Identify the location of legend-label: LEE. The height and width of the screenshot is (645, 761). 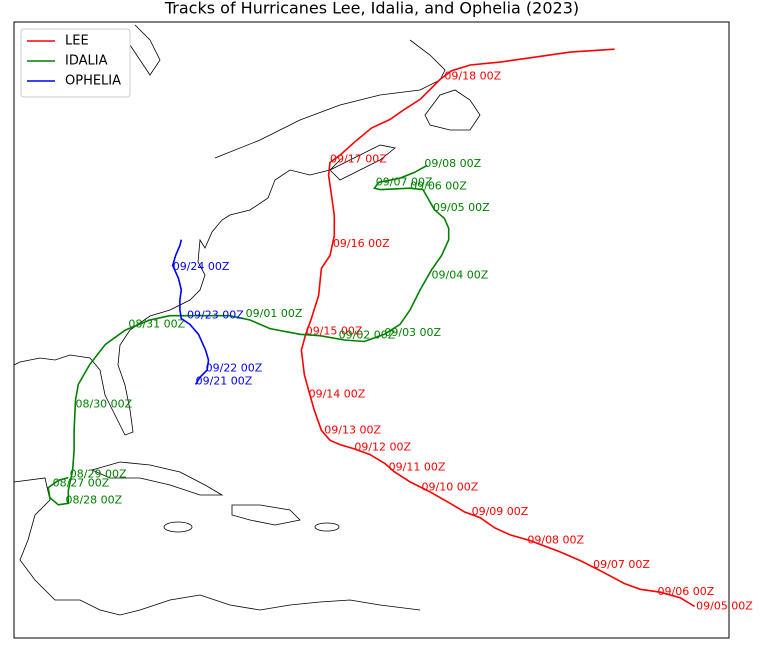
(77, 41).